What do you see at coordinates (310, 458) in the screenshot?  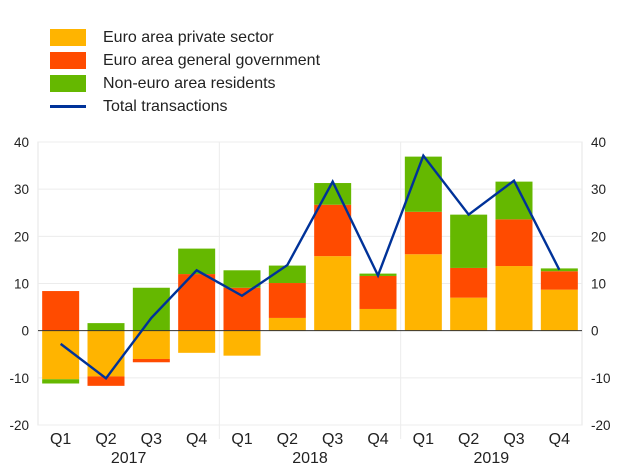 I see `x-year-label: 2018` at bounding box center [310, 458].